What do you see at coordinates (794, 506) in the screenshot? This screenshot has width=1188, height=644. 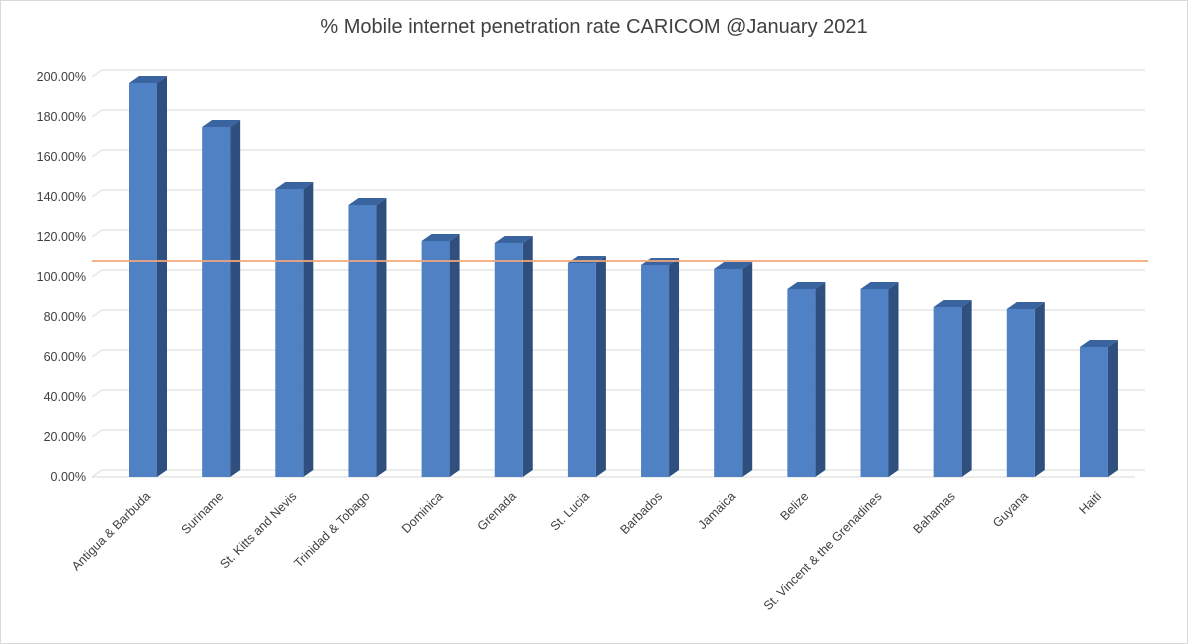 I see `x-tick-label: Belize` at bounding box center [794, 506].